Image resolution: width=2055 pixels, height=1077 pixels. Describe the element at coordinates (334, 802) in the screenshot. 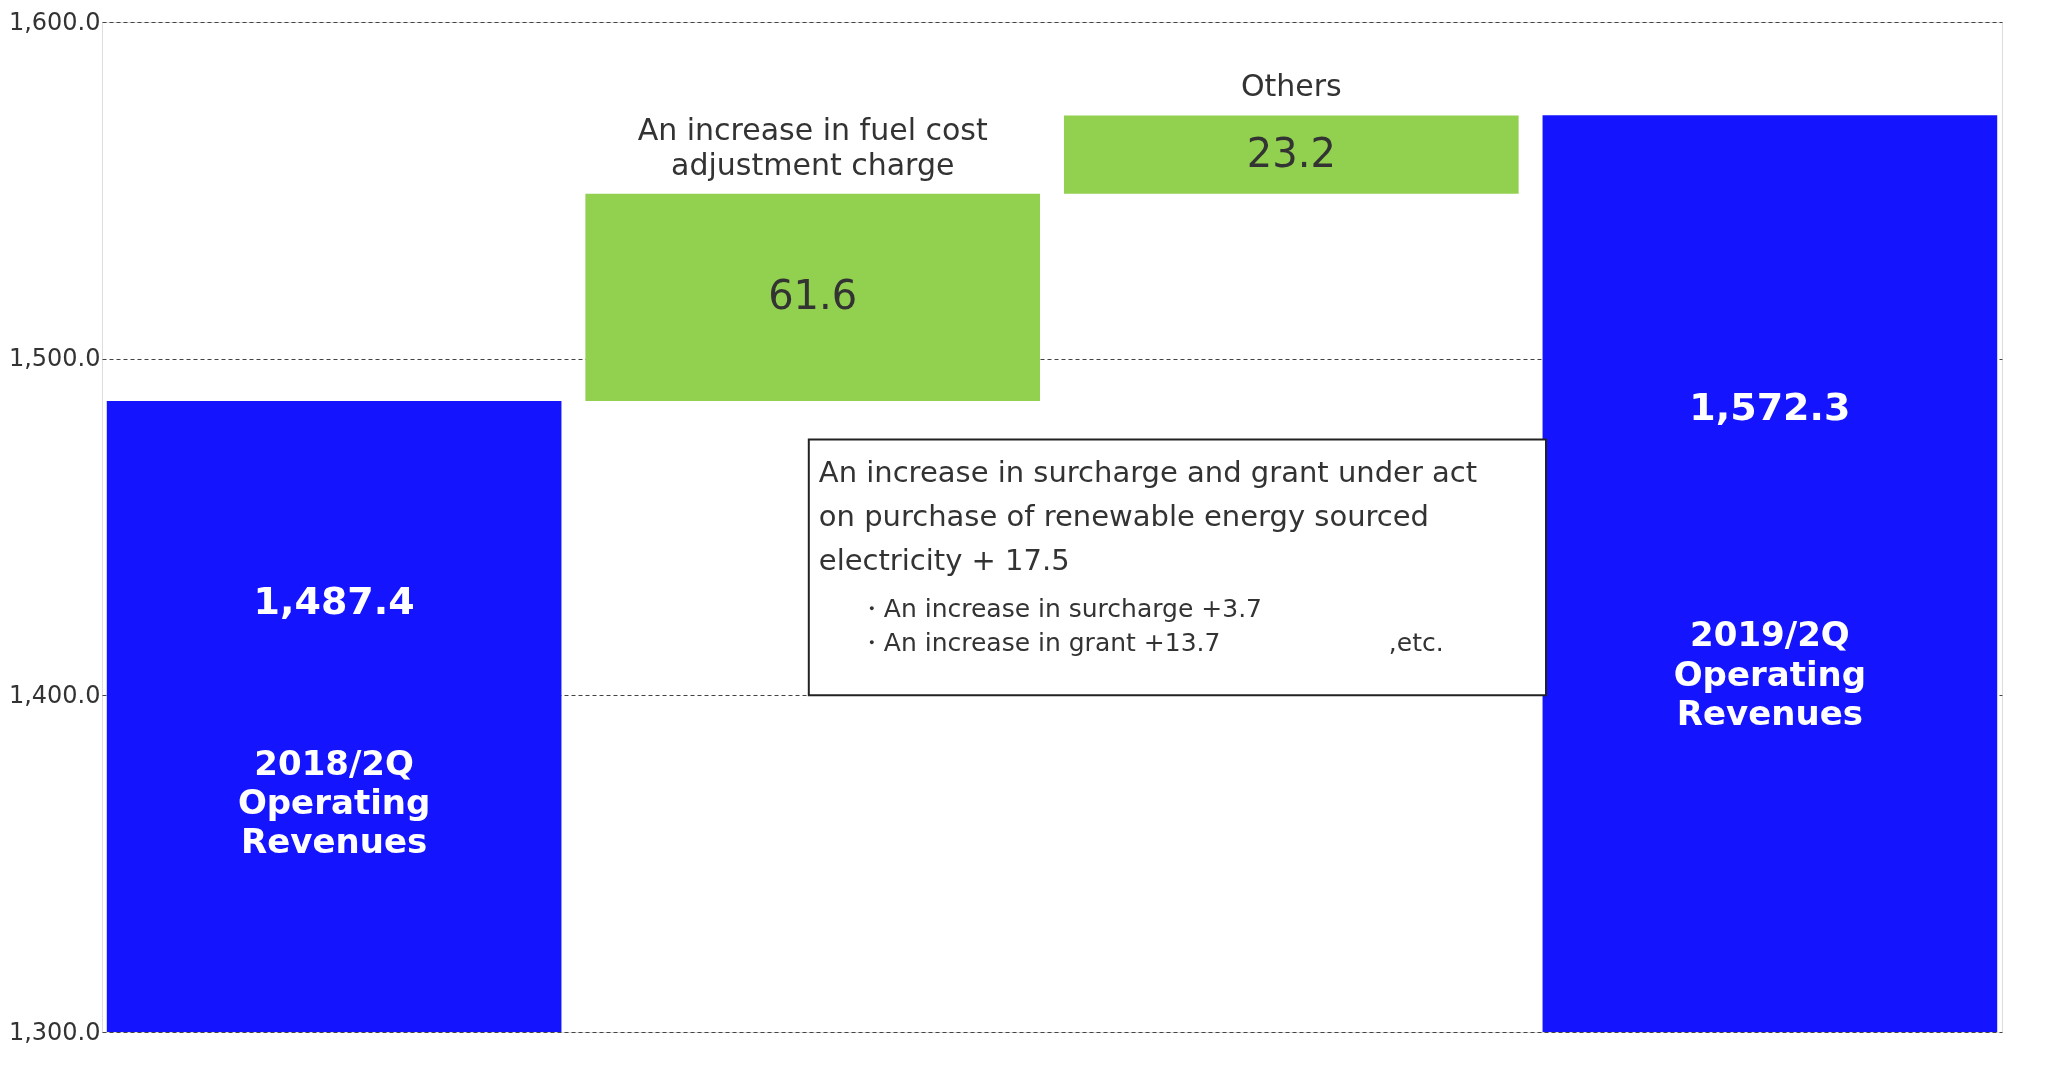

I see `x-tick-label: 2018/2Q Operating Revenues` at that location.